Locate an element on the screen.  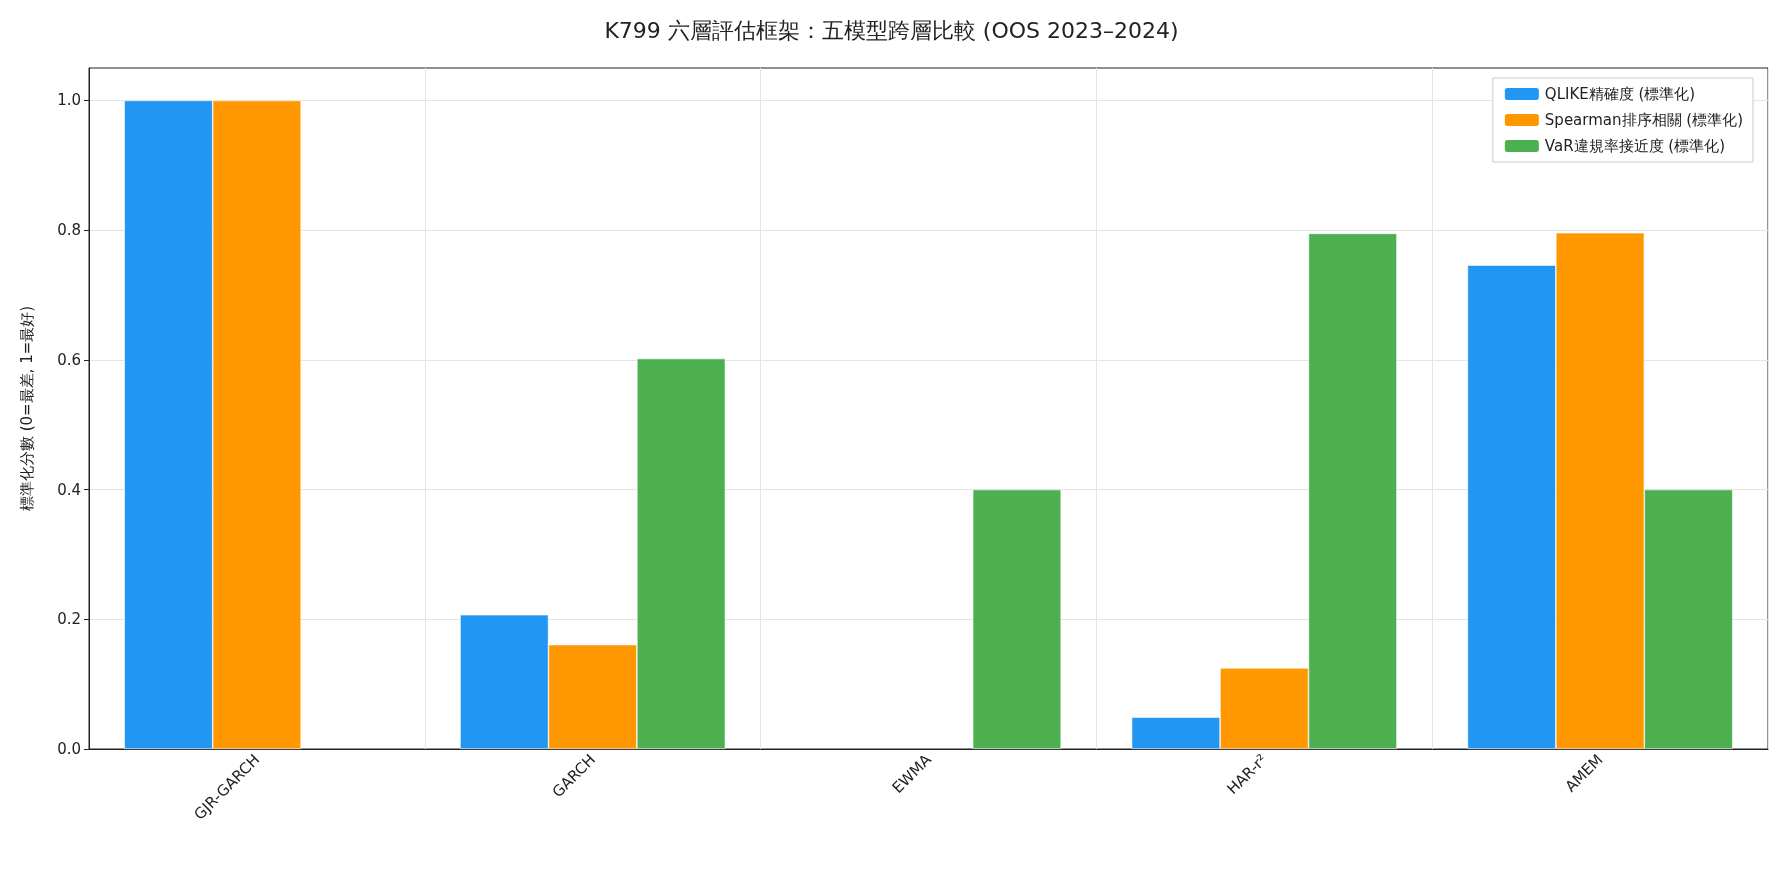
legend-label: VaR違規率接近度 (標準化) is located at coordinates (1635, 146).